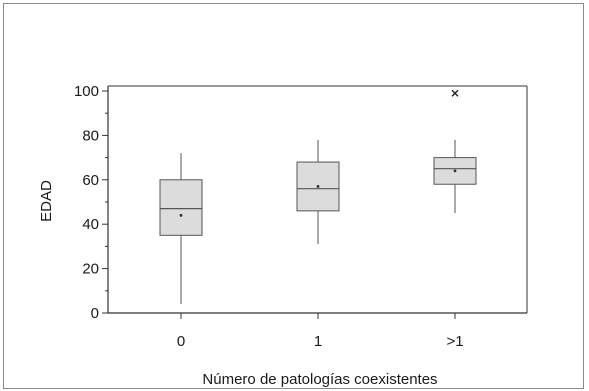 This screenshot has width=589, height=391. What do you see at coordinates (90, 135) in the screenshot?
I see `y-tick-label-80: 80` at bounding box center [90, 135].